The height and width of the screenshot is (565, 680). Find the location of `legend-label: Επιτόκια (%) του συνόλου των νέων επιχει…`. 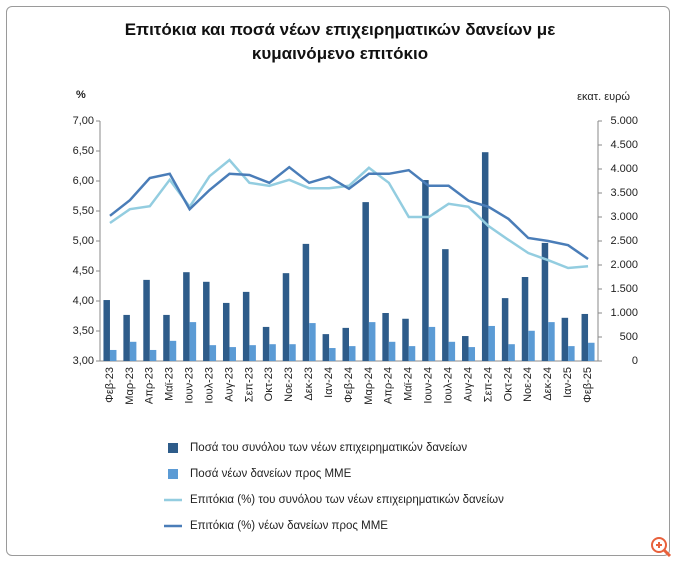

legend-label: Επιτόκια (%) του συνόλου των νέων επιχει… is located at coordinates (347, 500).